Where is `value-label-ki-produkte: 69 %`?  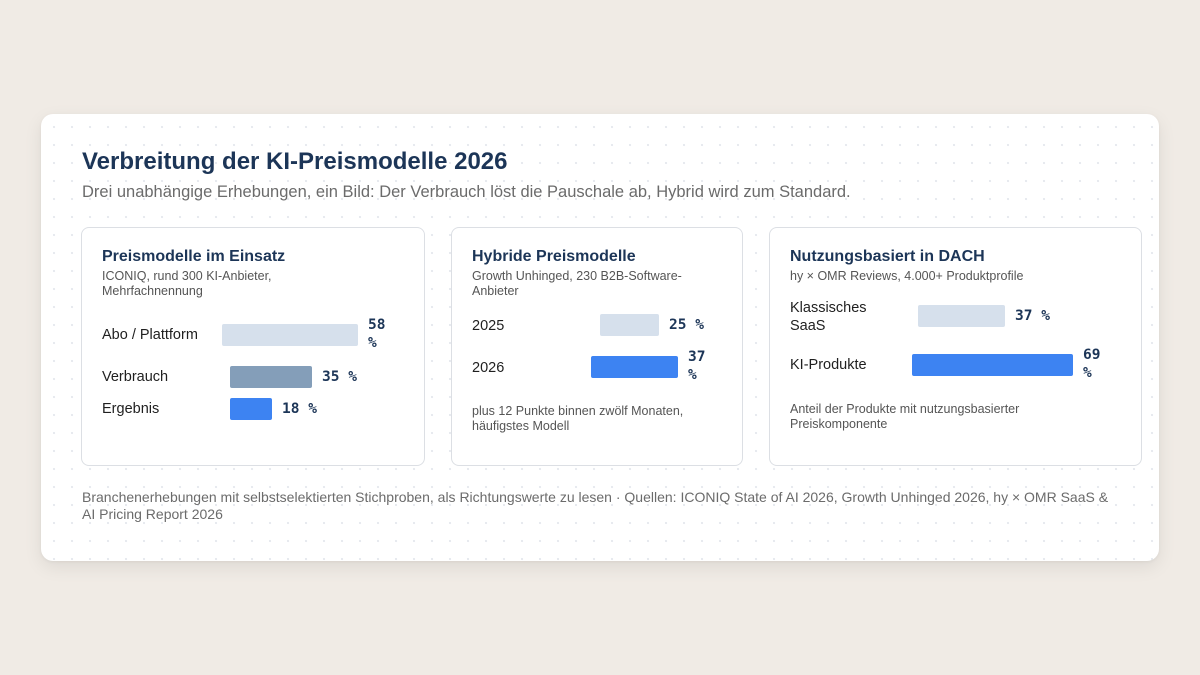 value-label-ki-produkte: 69 % is located at coordinates (1092, 364).